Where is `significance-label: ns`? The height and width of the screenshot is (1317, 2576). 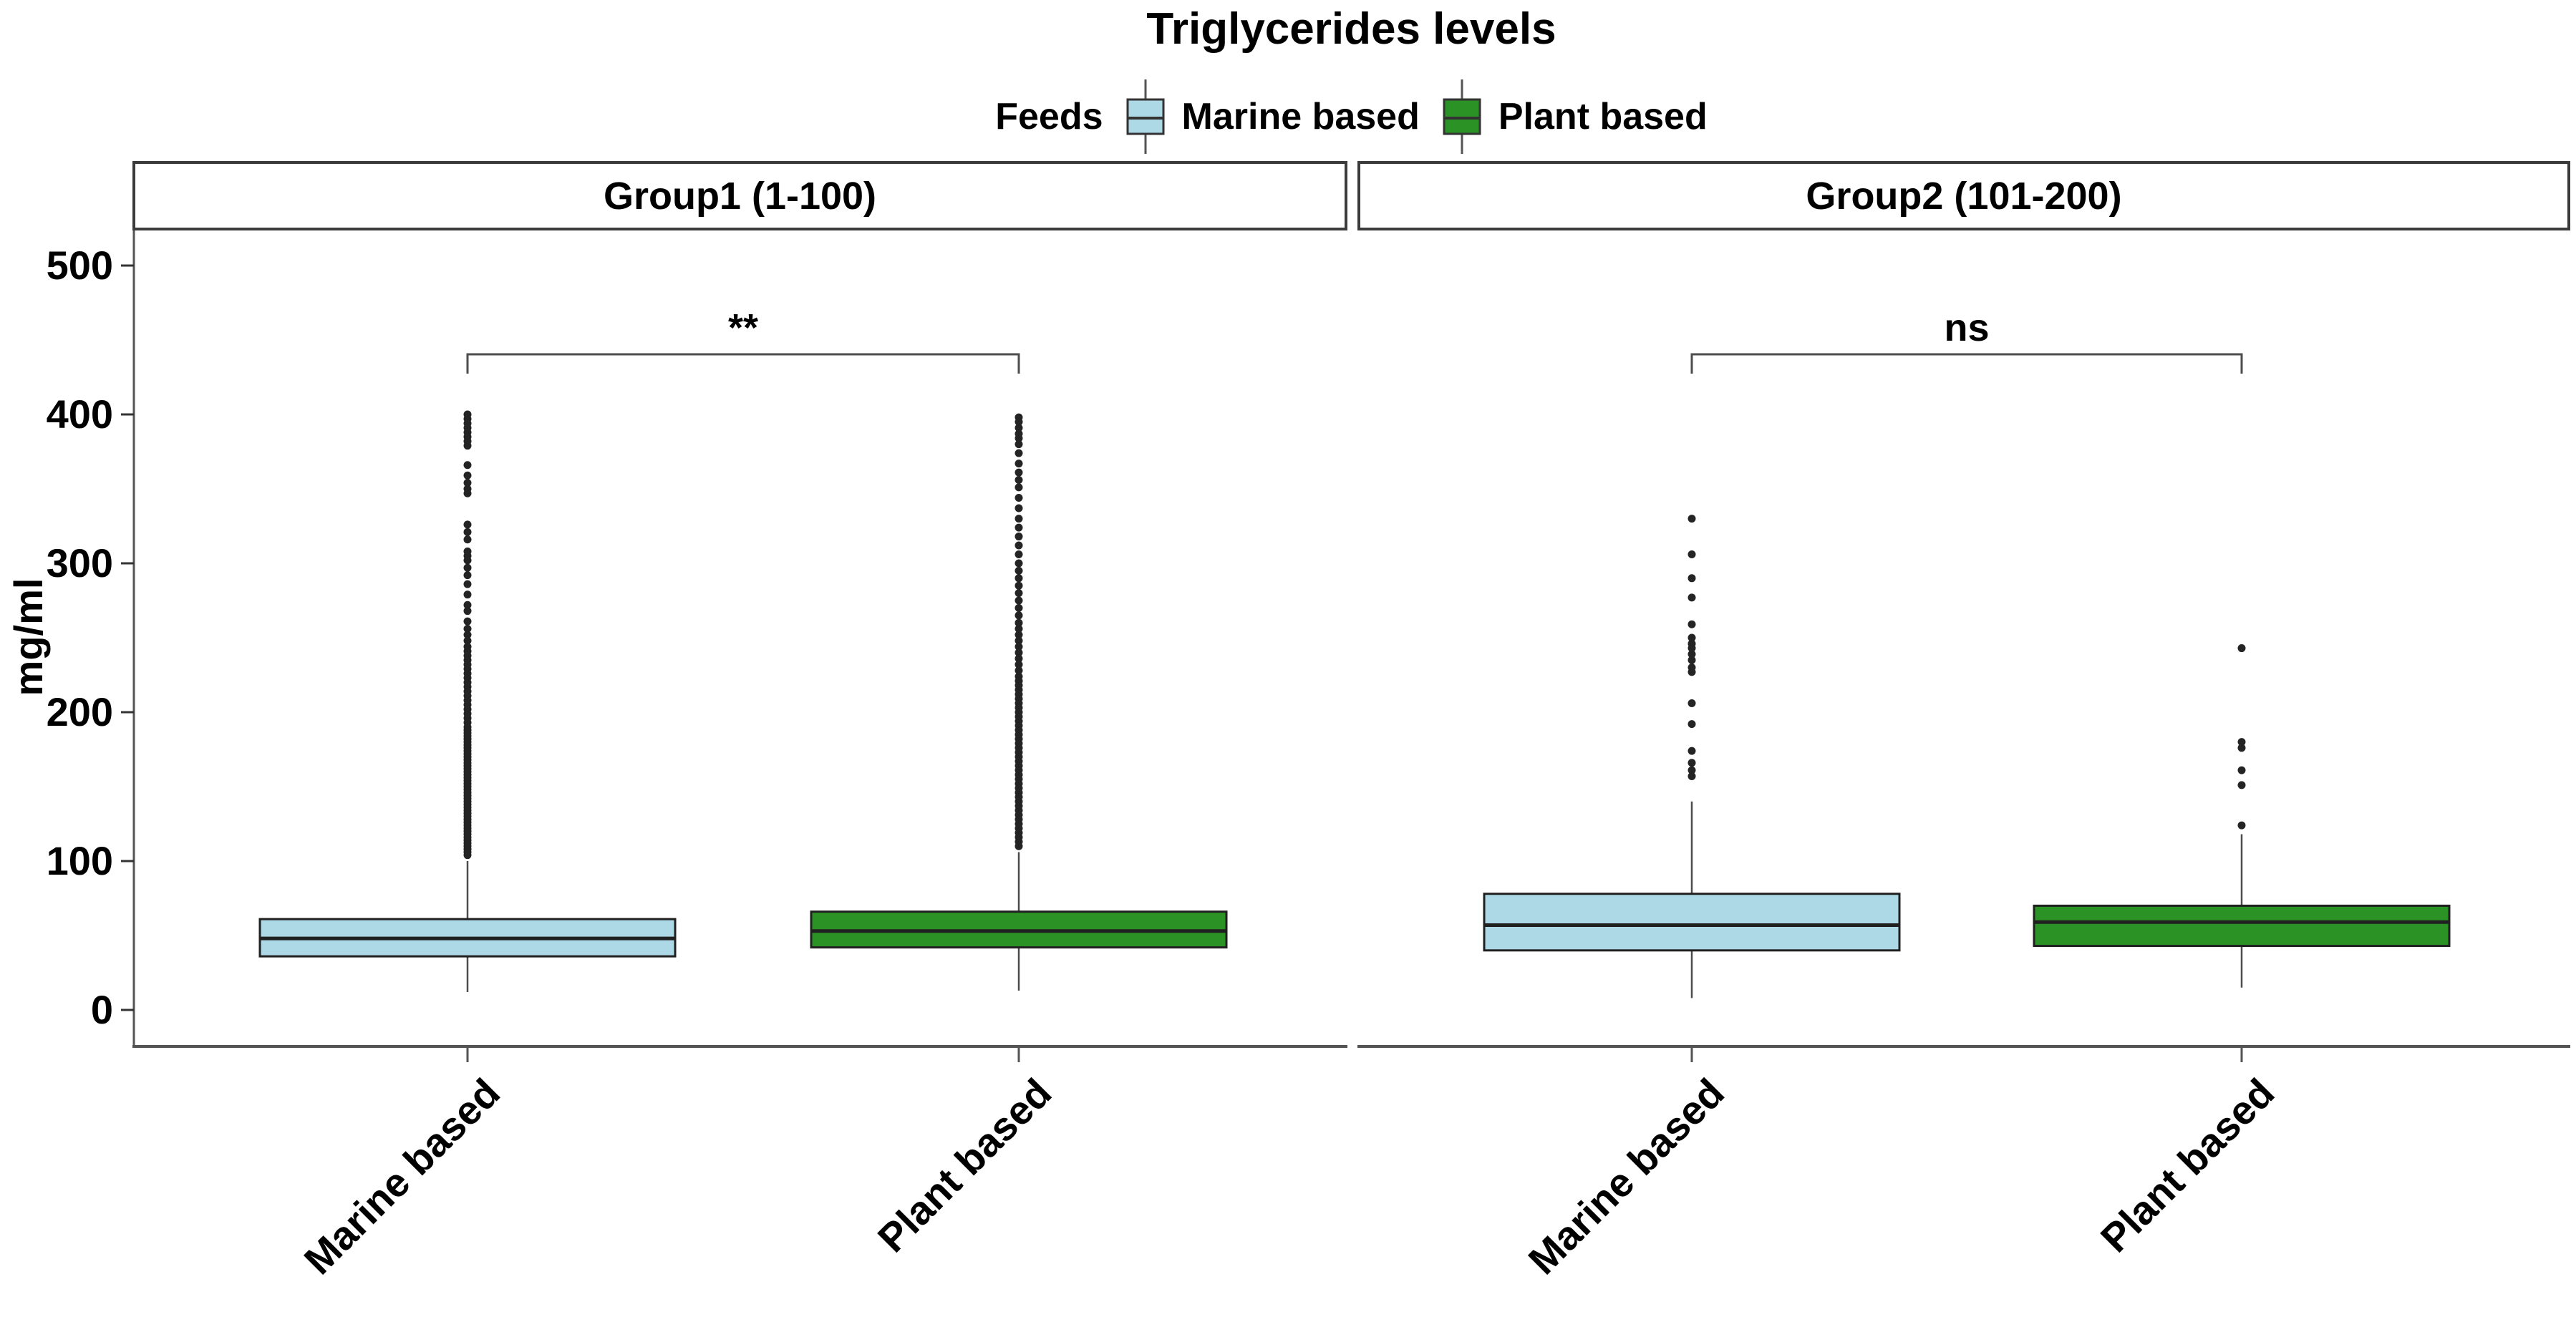
significance-label: ns is located at coordinates (1967, 327).